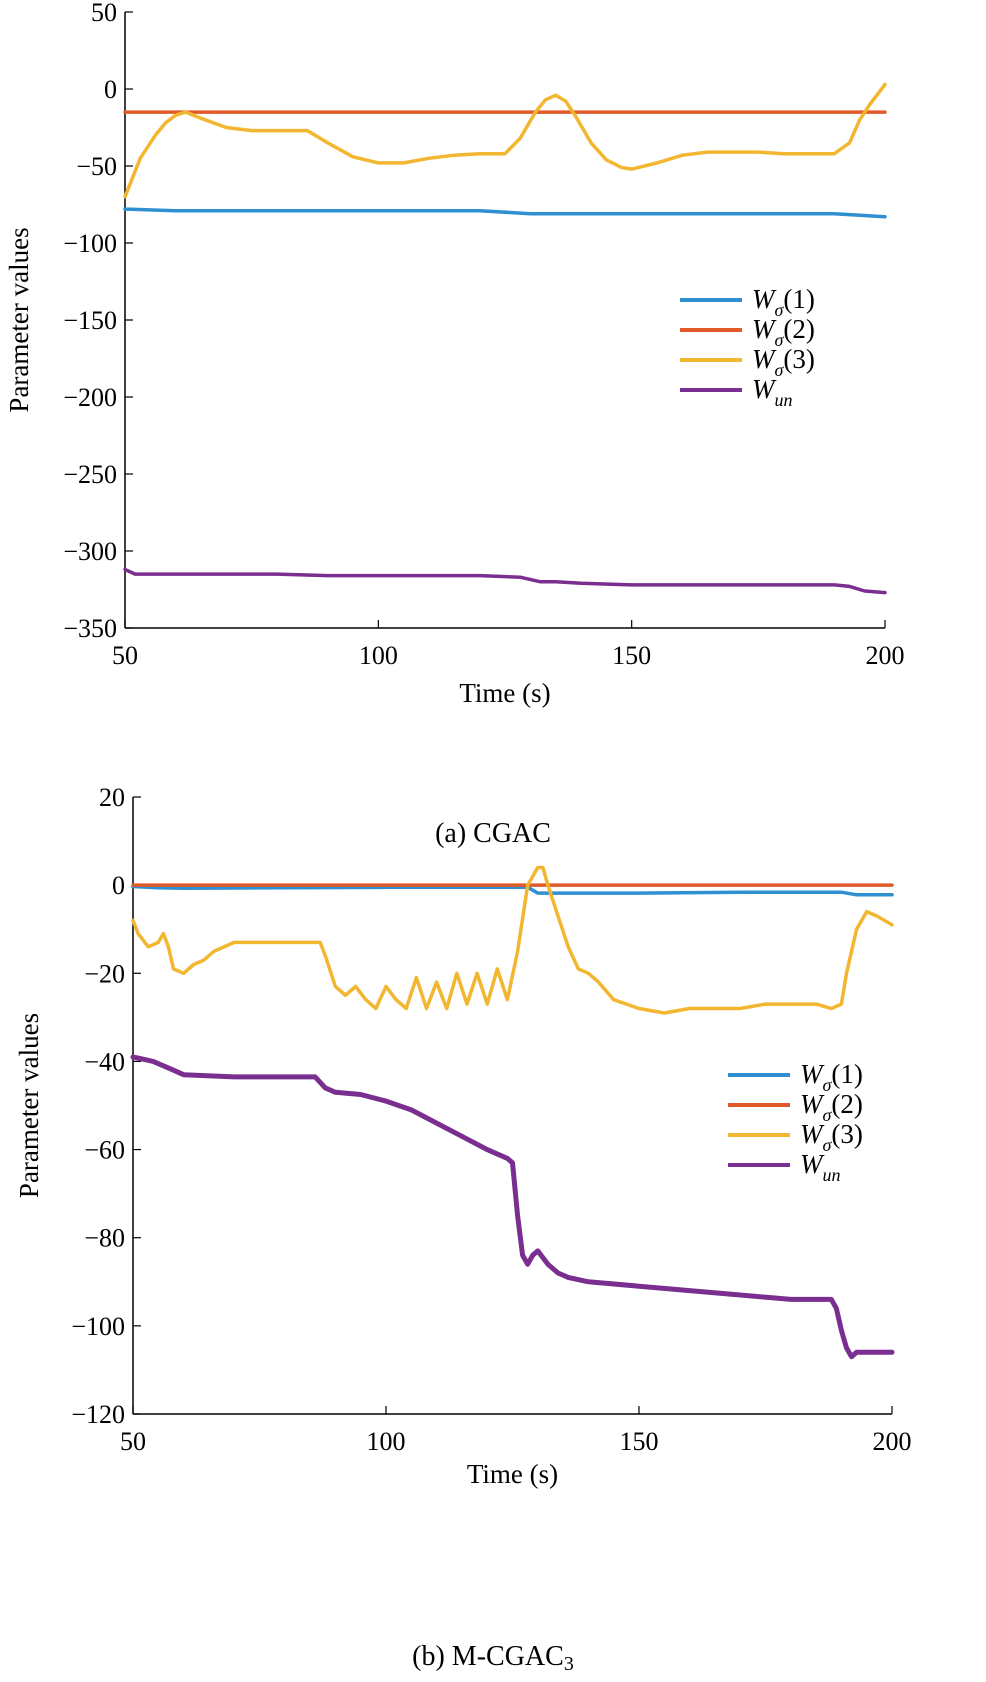 This screenshot has height=1682, width=986. Describe the element at coordinates (96, 166) in the screenshot. I see `y-tick-label: −50` at that location.